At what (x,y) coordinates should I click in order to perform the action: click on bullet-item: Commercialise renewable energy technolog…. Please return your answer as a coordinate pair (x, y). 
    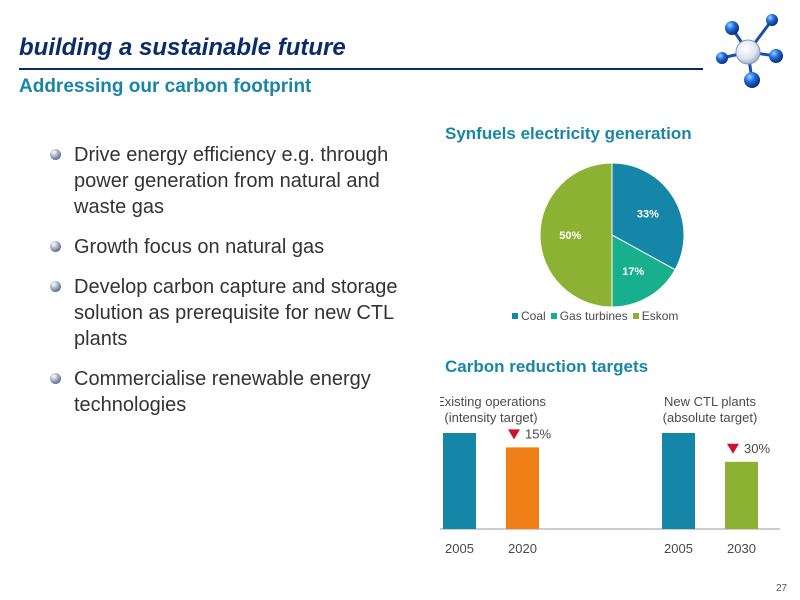
    Looking at the image, I should click on (230, 392).